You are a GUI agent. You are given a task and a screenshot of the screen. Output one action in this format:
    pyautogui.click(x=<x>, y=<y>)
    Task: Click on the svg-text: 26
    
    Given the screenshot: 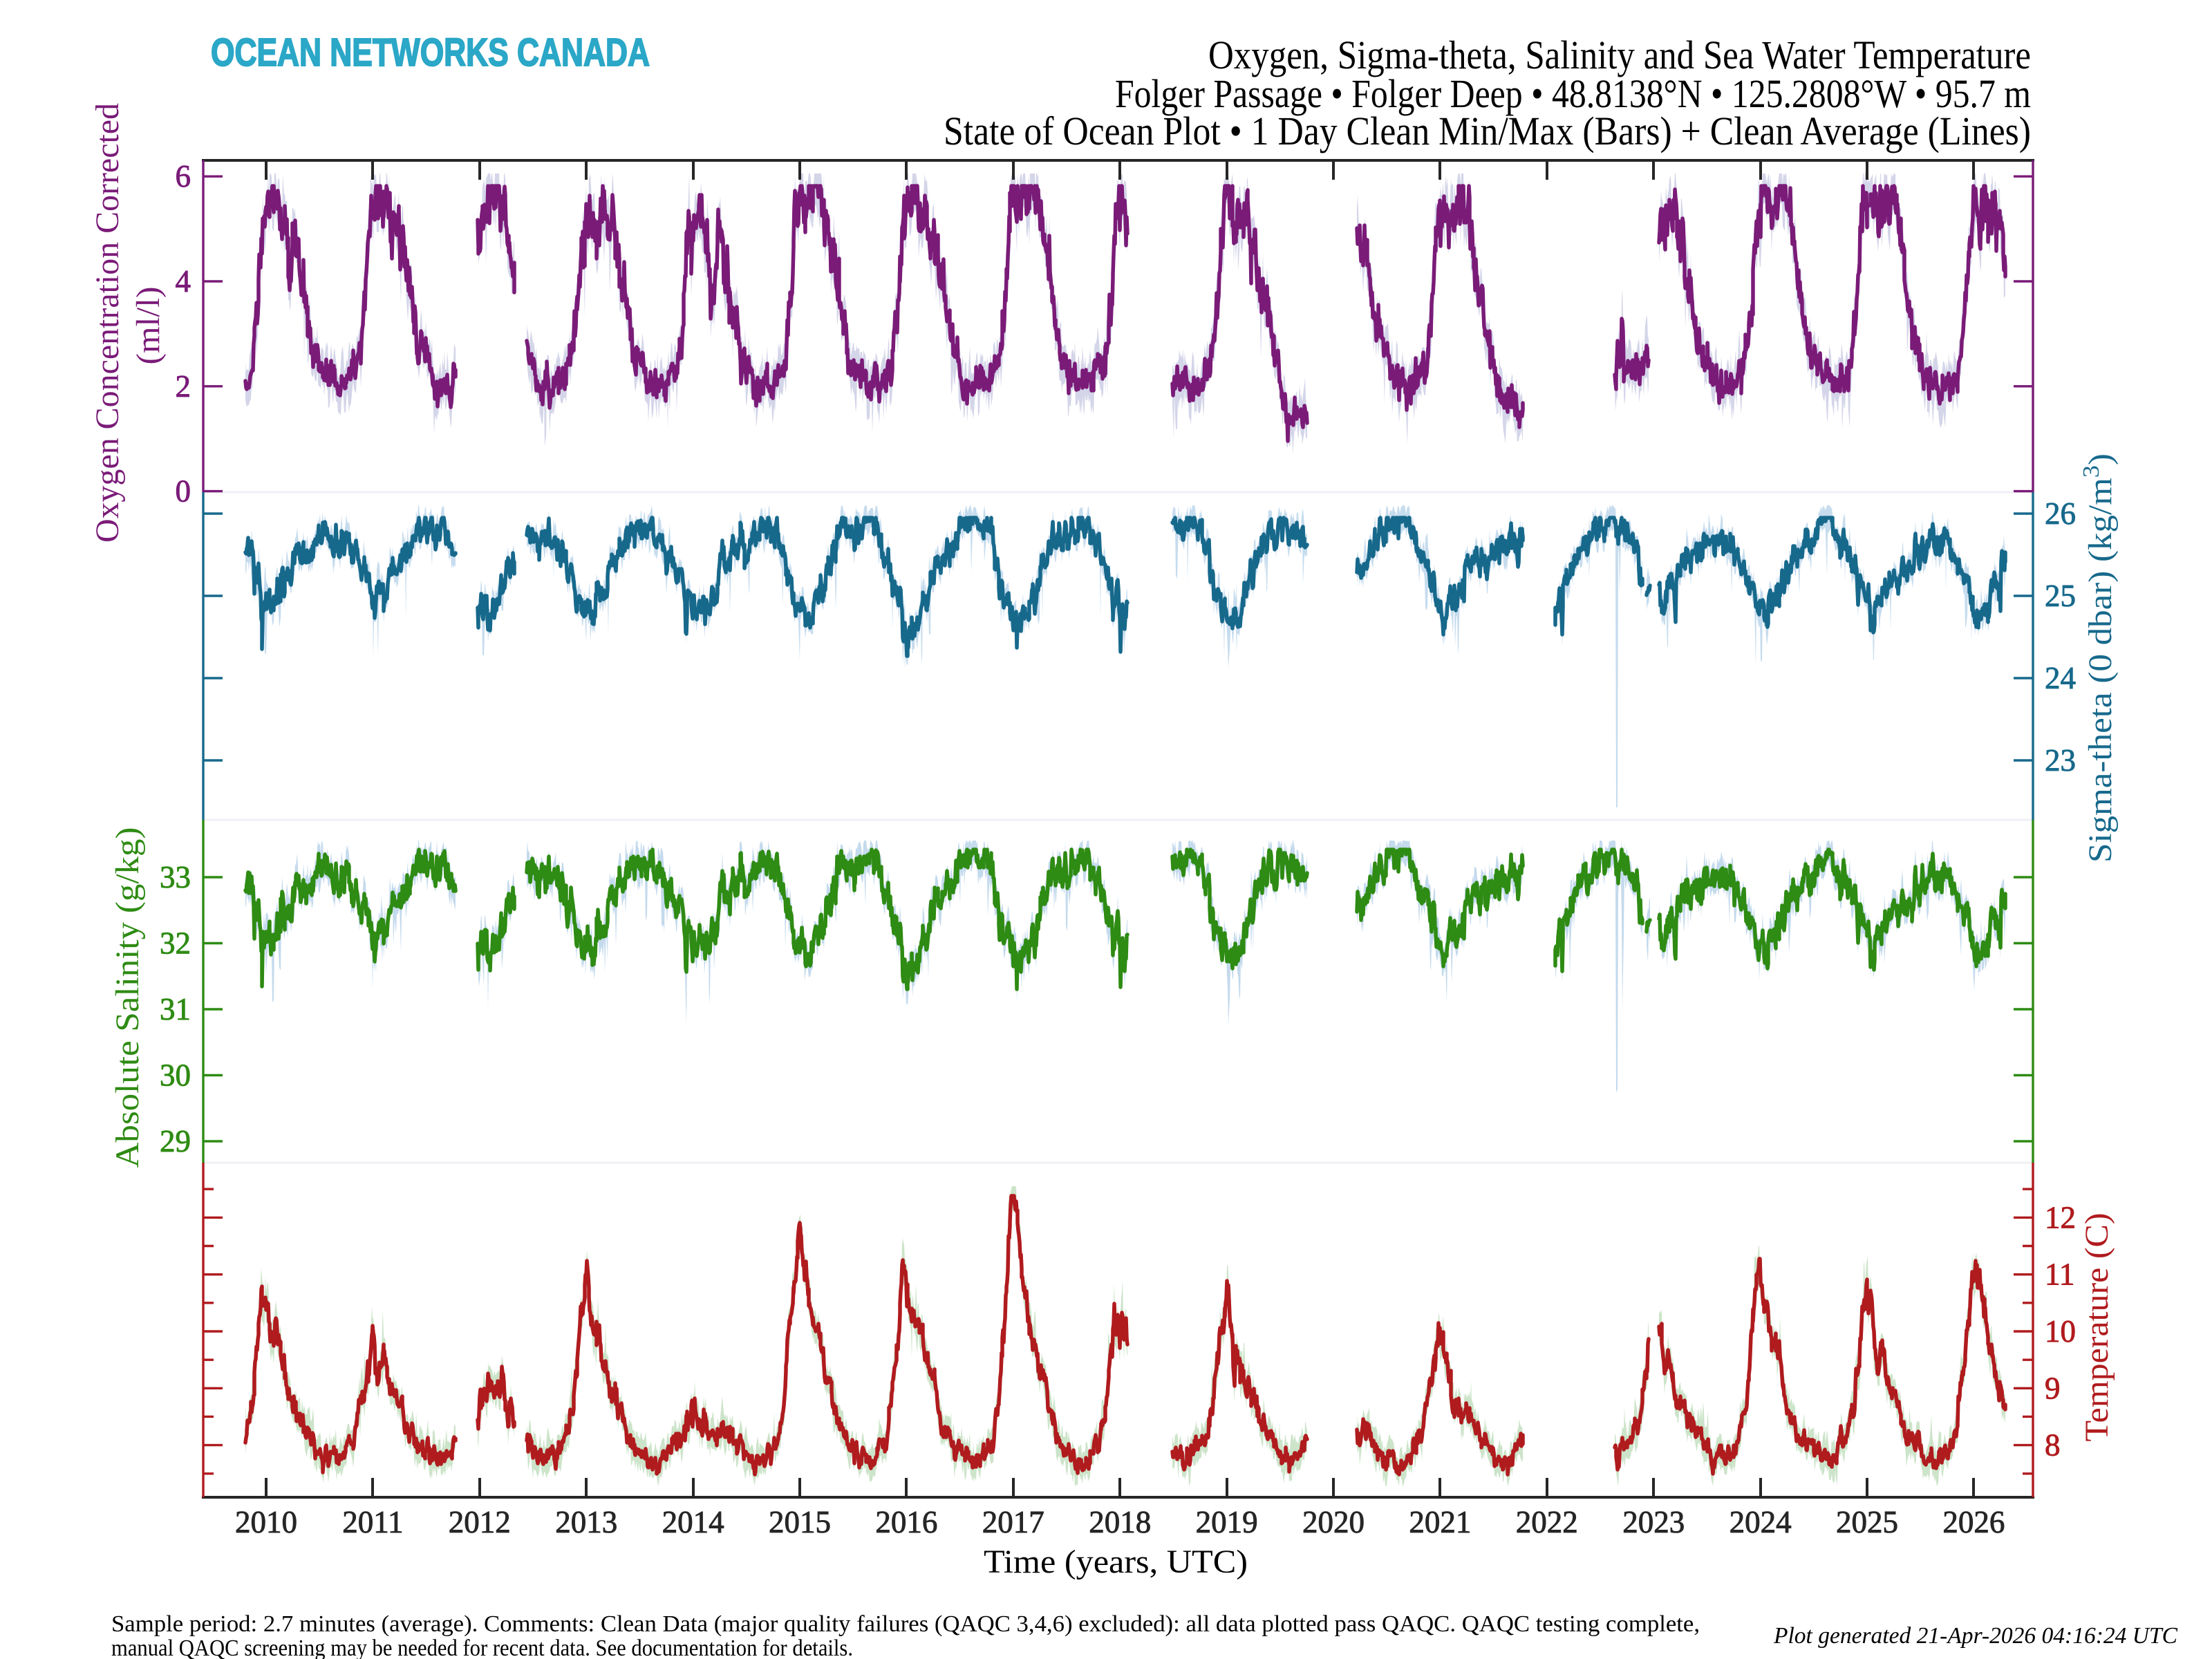 What is the action you would take?
    pyautogui.click(x=2060, y=513)
    